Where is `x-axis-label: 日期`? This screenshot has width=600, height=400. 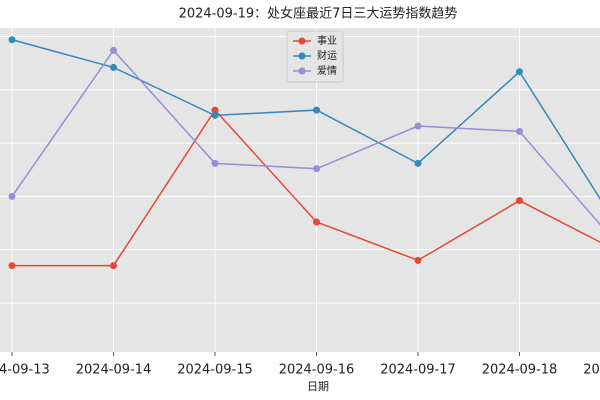 x-axis-label: 日期 is located at coordinates (318, 386).